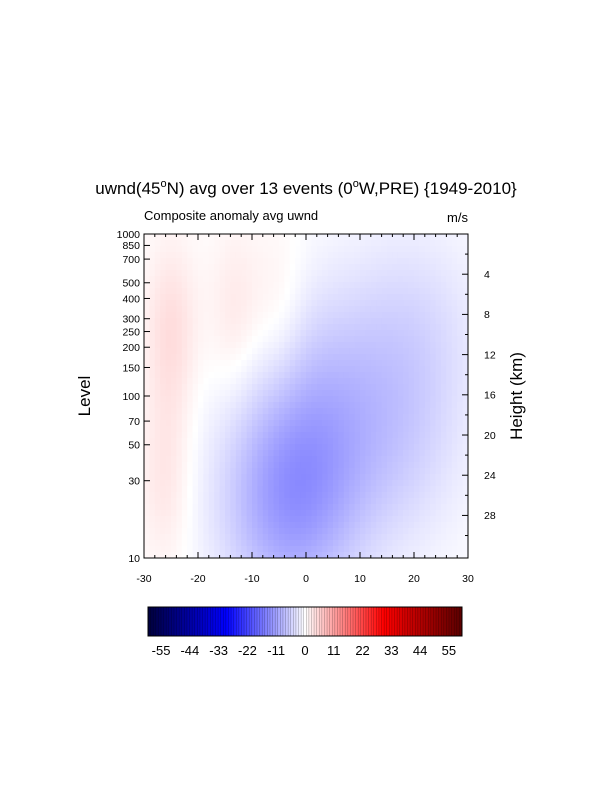 Image resolution: width=612 pixels, height=792 pixels. Describe the element at coordinates (468, 579) in the screenshot. I see `x-tick-label: 30` at that location.